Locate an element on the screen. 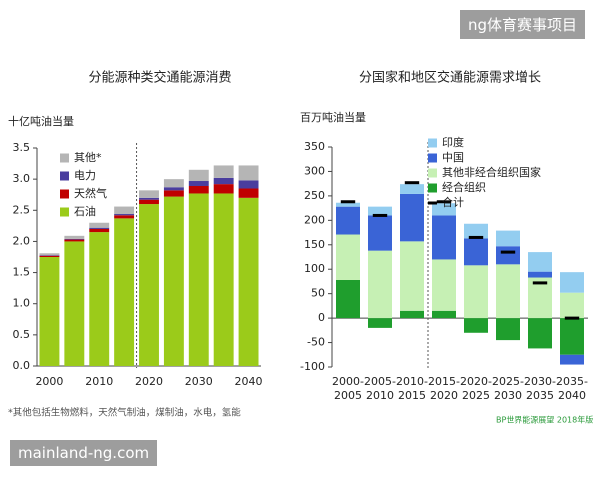 The width and height of the screenshot is (600, 480). watermark: ng体育赛事项目 is located at coordinates (523, 24).